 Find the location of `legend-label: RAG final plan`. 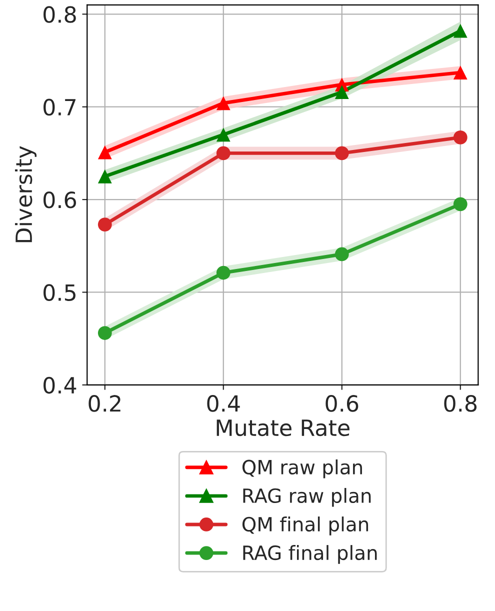

legend-label: RAG final plan is located at coordinates (310, 554).